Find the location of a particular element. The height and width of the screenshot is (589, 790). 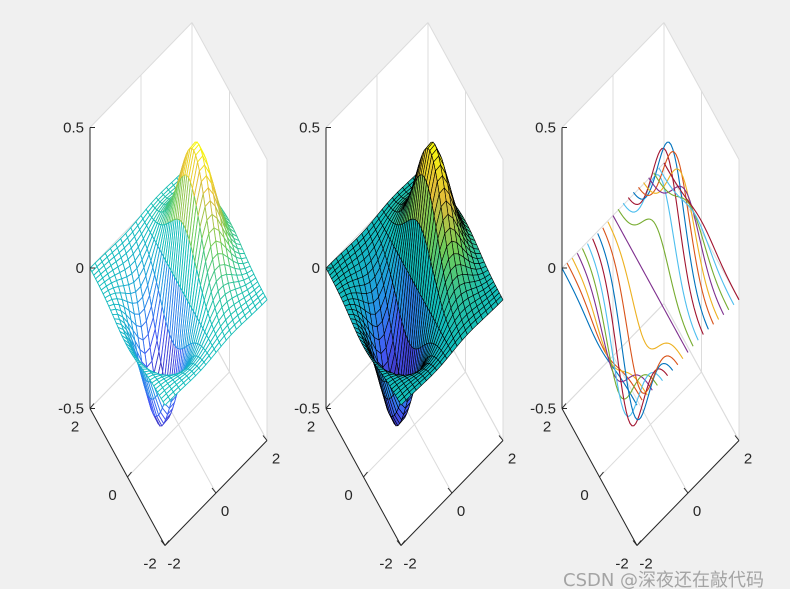

line-x-0.2 is located at coordinates (655, 277).